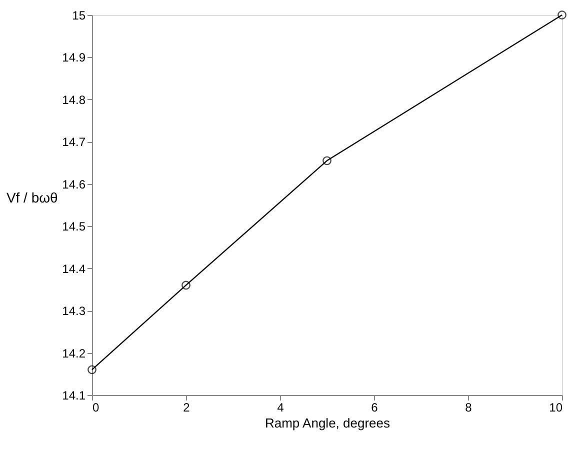 The width and height of the screenshot is (588, 450). Describe the element at coordinates (74, 227) in the screenshot. I see `y-tick-label: 14.5` at that location.